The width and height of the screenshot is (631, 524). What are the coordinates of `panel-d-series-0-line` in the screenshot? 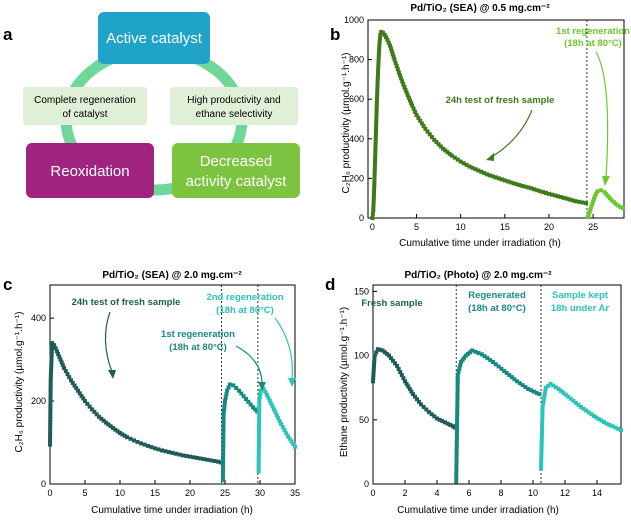 It's located at (413, 388).